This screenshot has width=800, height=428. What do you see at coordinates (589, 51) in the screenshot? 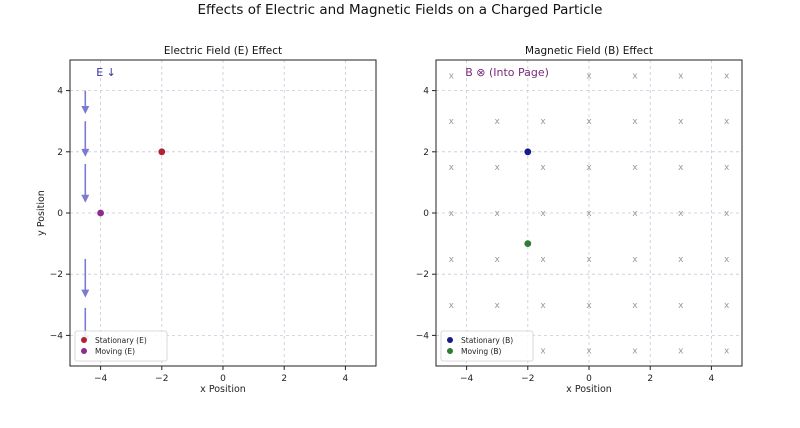
I see `chart-title: Magnetic Field (B) Effect` at bounding box center [589, 51].